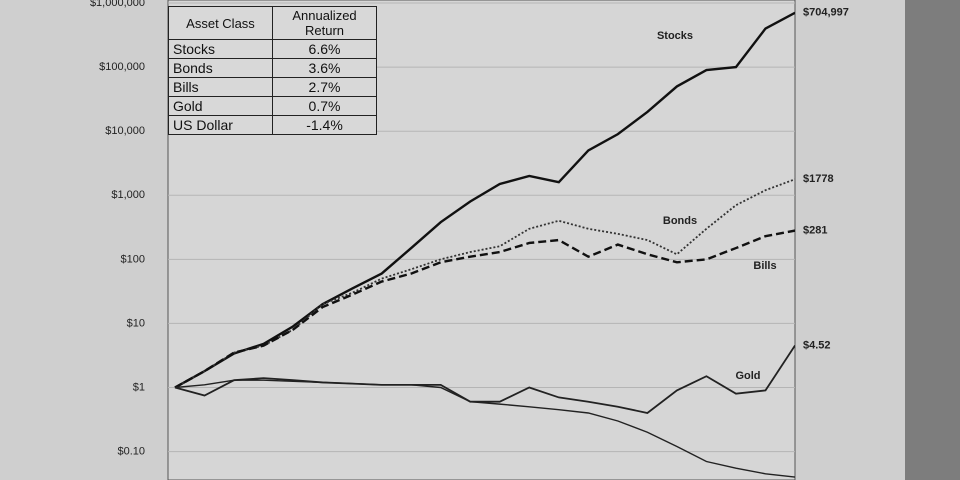 This screenshot has height=480, width=960. What do you see at coordinates (675, 36) in the screenshot?
I see `series-label: Stocks` at bounding box center [675, 36].